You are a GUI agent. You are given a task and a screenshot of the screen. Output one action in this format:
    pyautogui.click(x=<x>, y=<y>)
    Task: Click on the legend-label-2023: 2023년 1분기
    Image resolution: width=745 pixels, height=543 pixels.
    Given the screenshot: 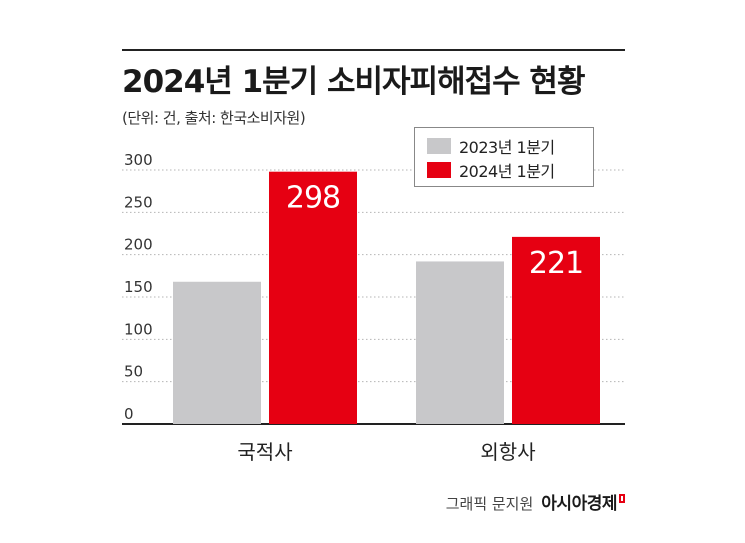 What is the action you would take?
    pyautogui.click(x=507, y=147)
    